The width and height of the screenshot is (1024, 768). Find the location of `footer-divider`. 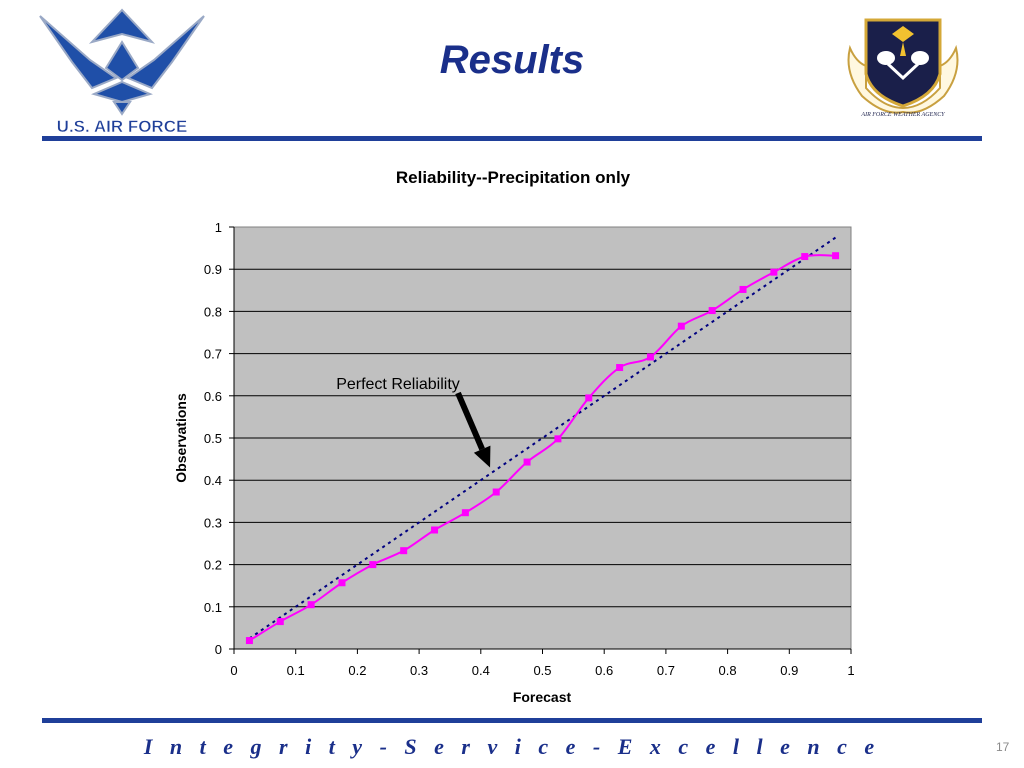

footer-divider is located at coordinates (512, 720).